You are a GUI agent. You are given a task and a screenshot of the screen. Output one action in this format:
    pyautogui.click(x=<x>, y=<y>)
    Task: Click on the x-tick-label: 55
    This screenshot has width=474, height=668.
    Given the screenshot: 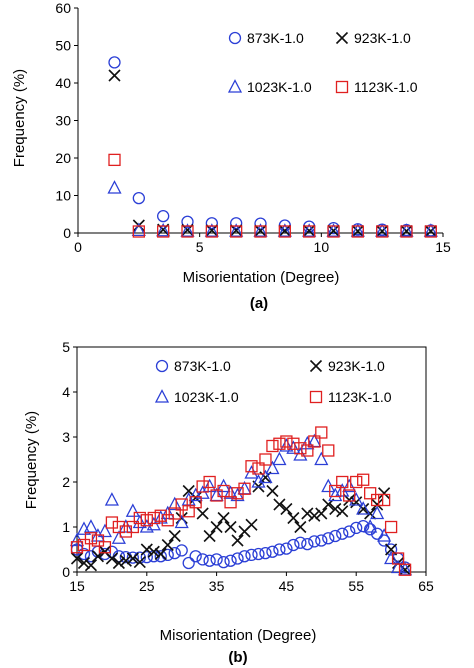 What is the action you would take?
    pyautogui.click(x=356, y=586)
    